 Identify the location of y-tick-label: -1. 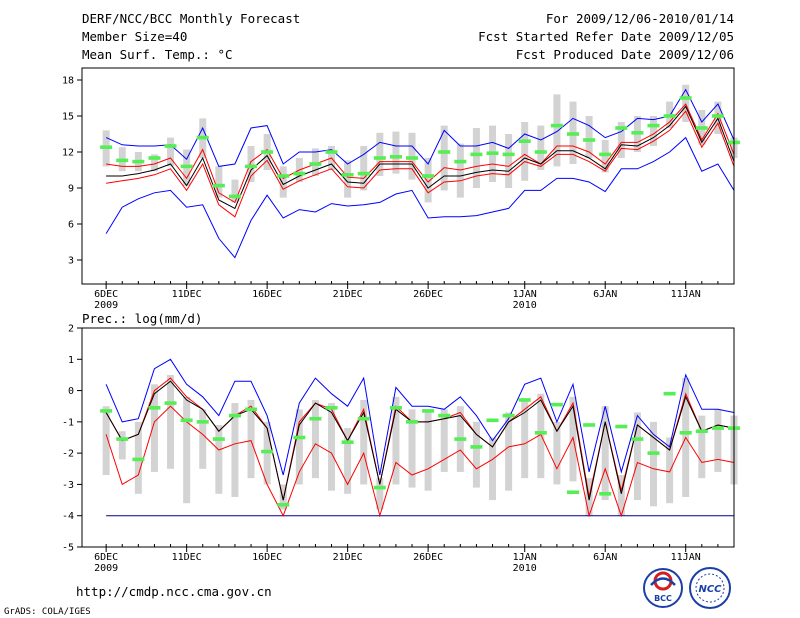
(68, 422).